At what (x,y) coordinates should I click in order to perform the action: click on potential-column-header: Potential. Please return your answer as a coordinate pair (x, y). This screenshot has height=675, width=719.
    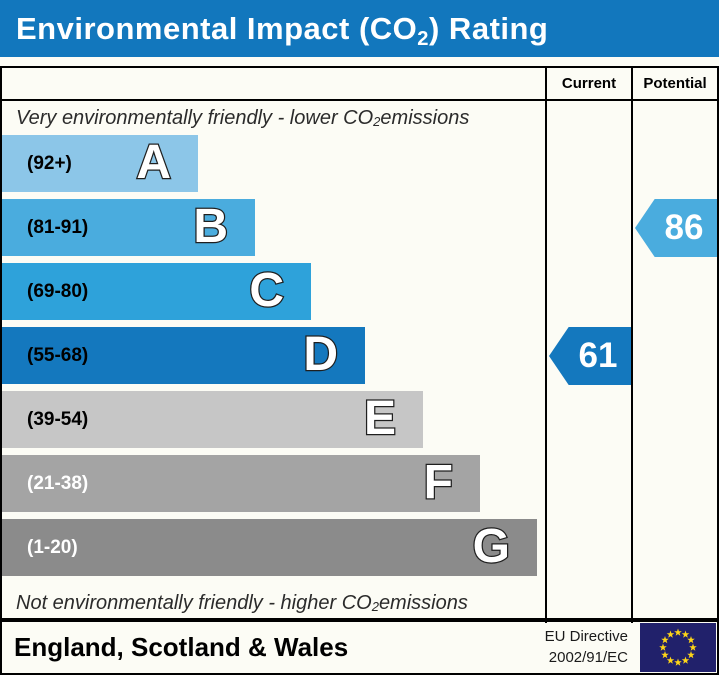
    Looking at the image, I should click on (674, 83).